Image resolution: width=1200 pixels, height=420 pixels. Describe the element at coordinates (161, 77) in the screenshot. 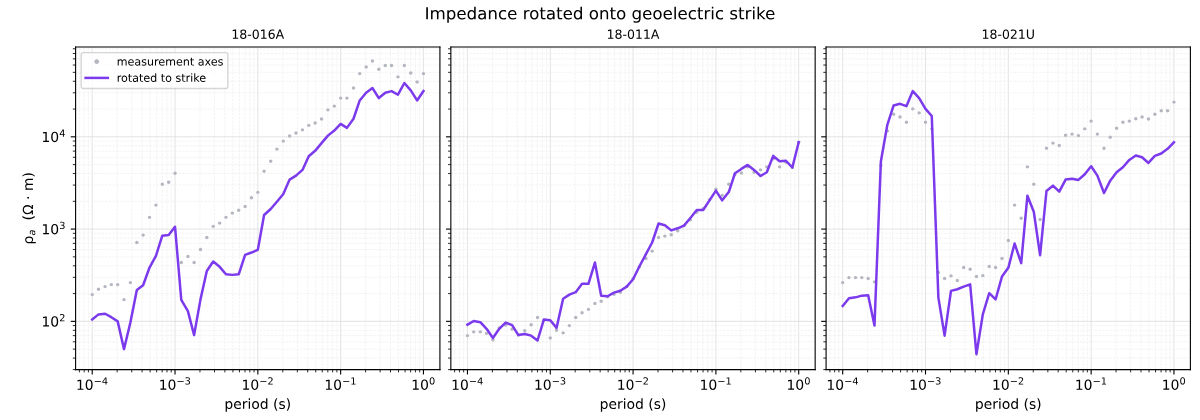

I see `legend-label: rotated to strike` at that location.